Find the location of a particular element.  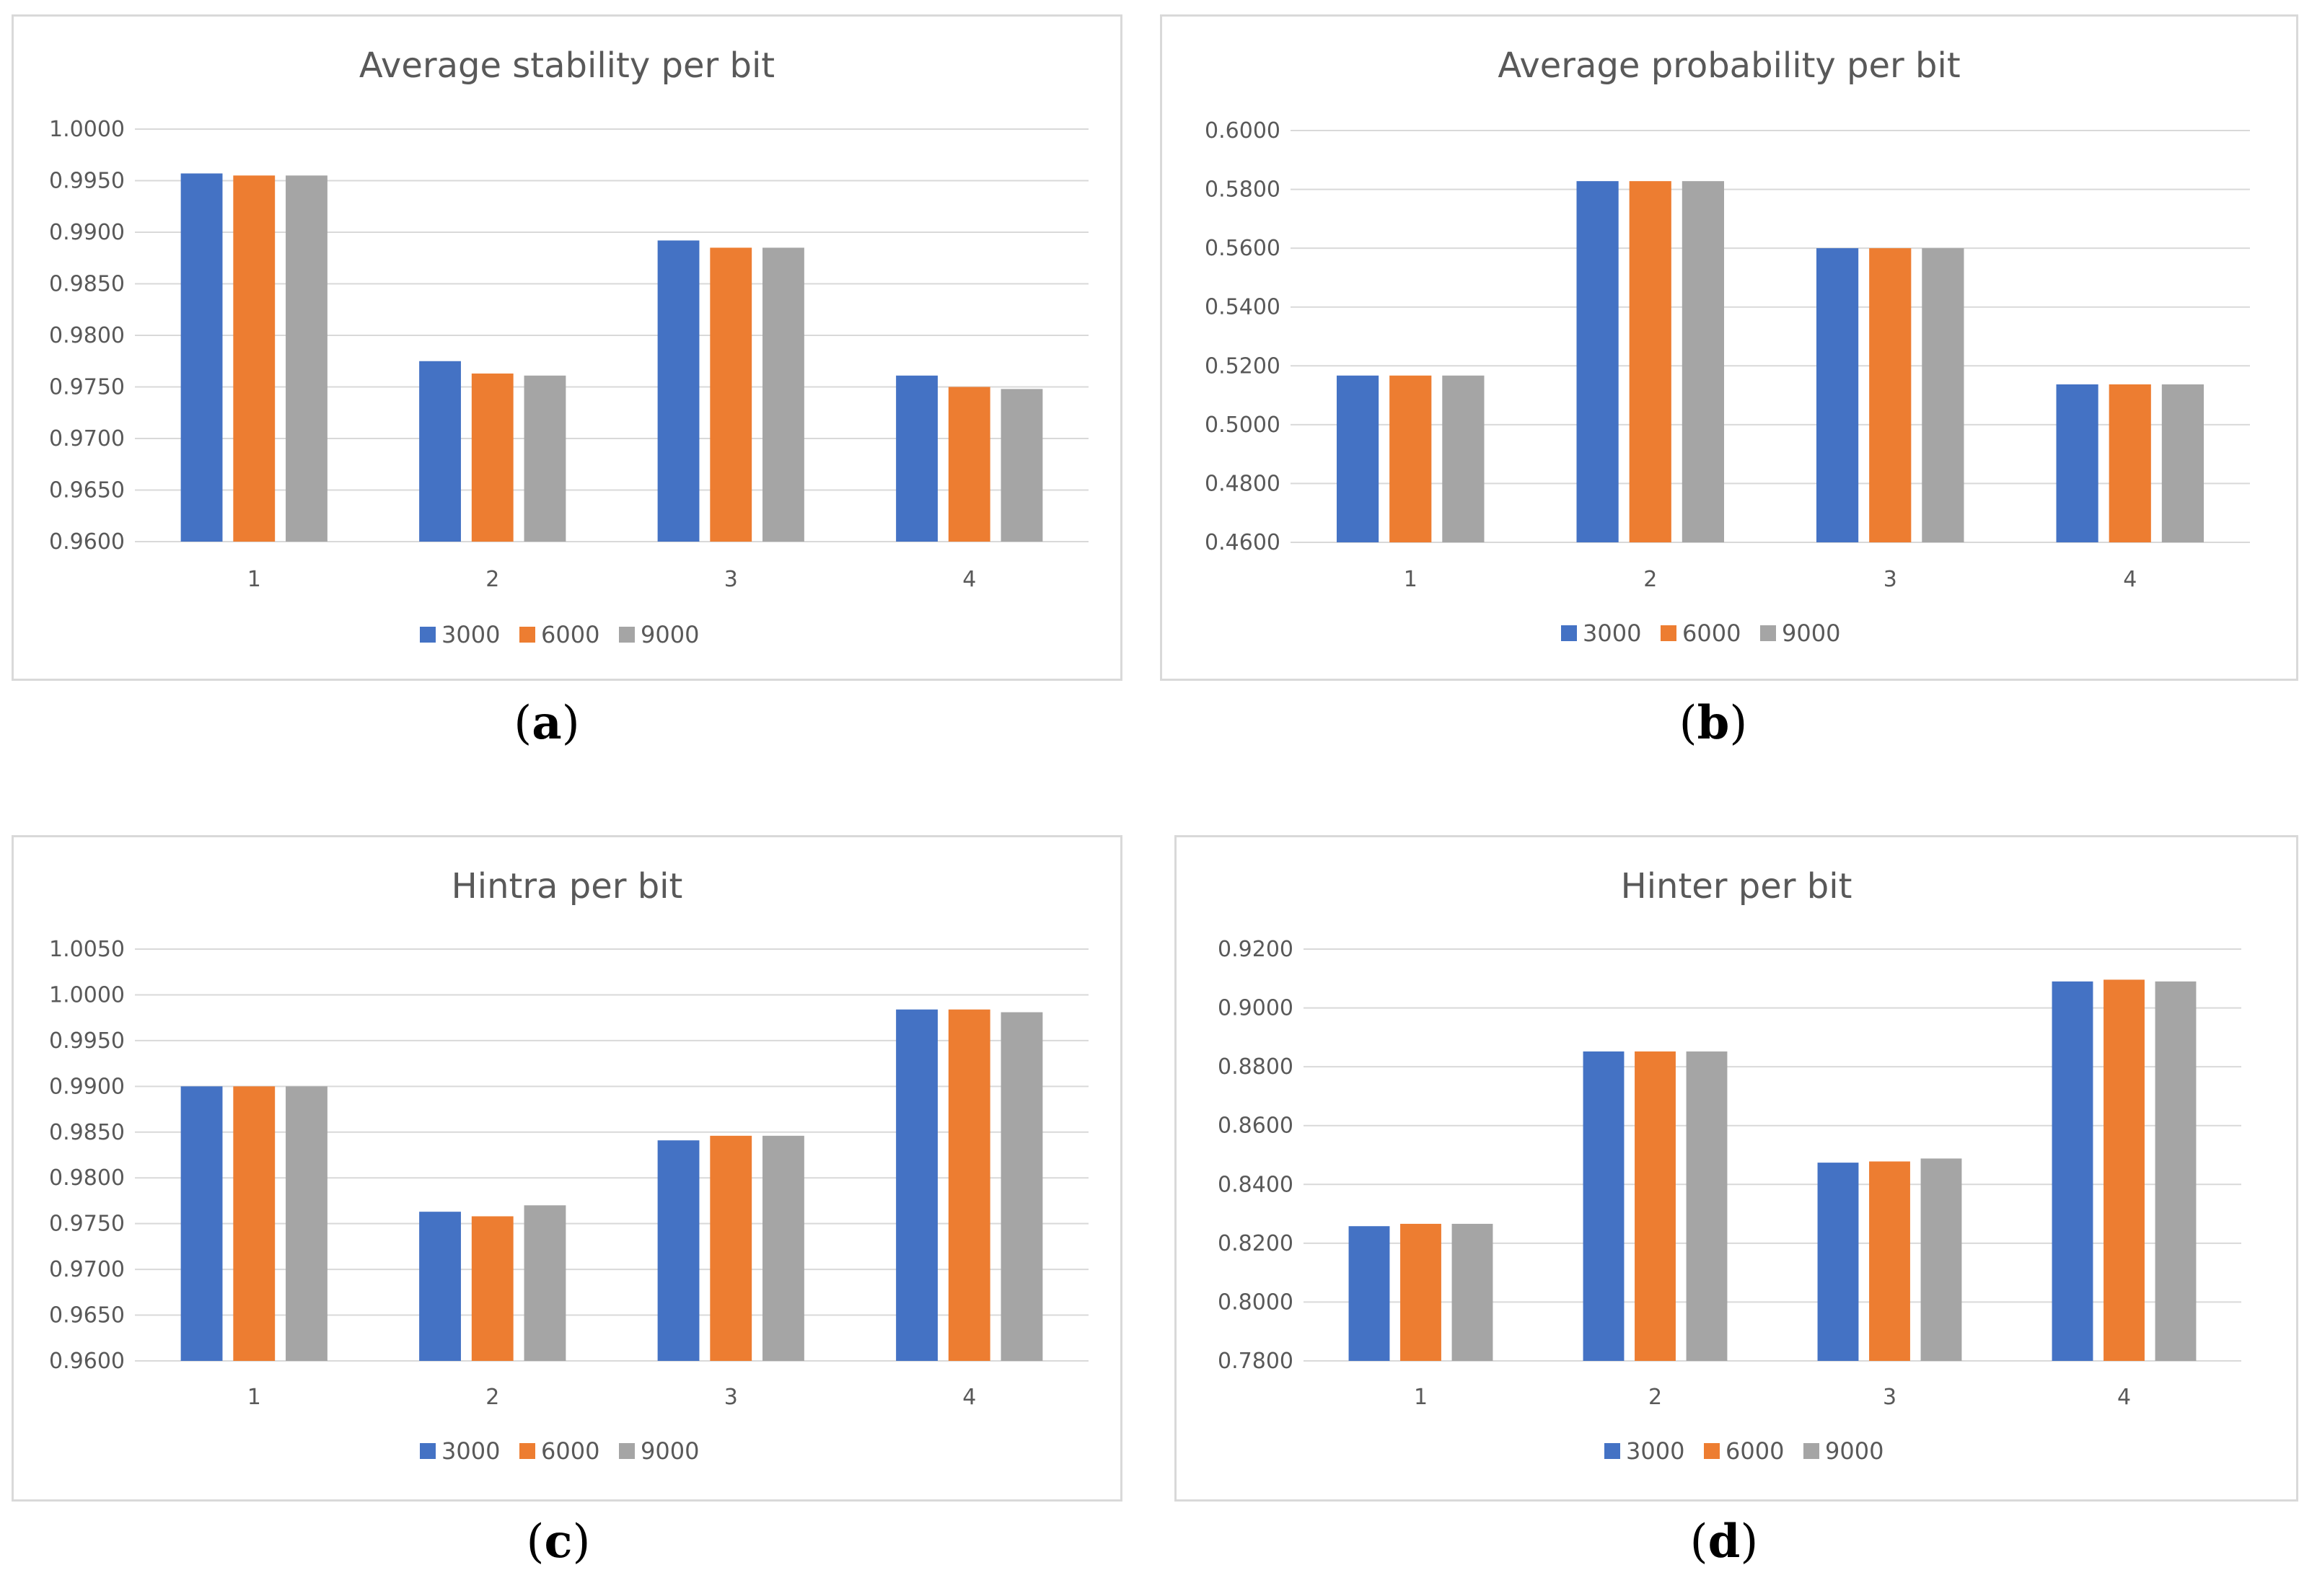

y-tick-label: 0.9200 is located at coordinates (1255, 950).